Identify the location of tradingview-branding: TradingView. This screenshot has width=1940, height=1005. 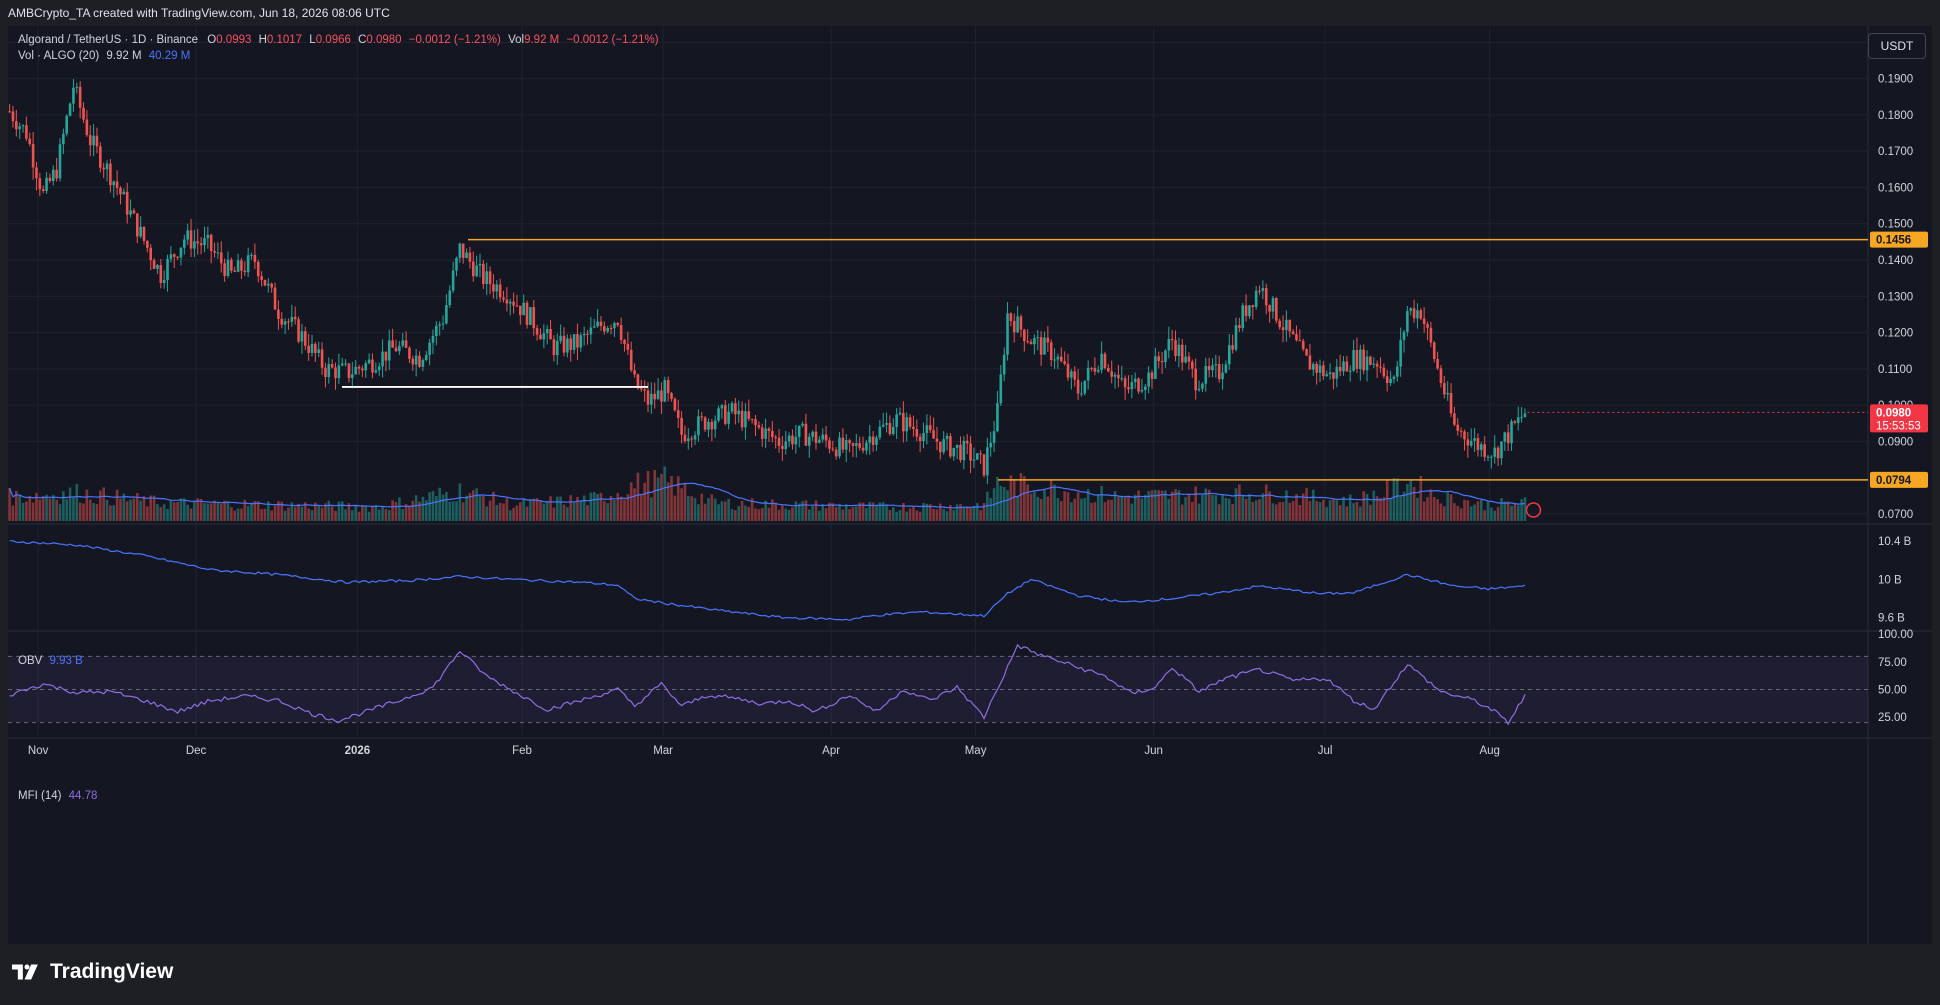
(92, 972).